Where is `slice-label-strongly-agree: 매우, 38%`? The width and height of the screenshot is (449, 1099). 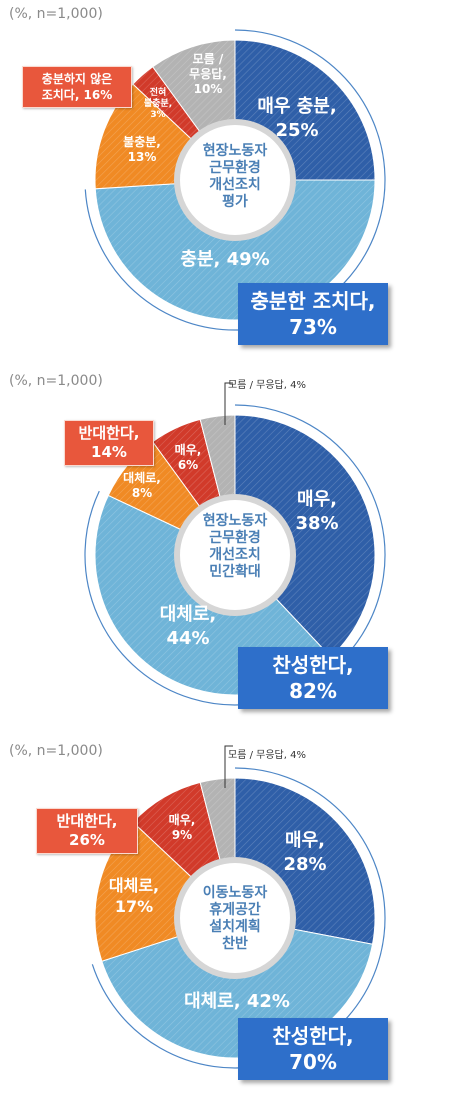
slice-label-strongly-agree: 매우, 38% is located at coordinates (317, 511).